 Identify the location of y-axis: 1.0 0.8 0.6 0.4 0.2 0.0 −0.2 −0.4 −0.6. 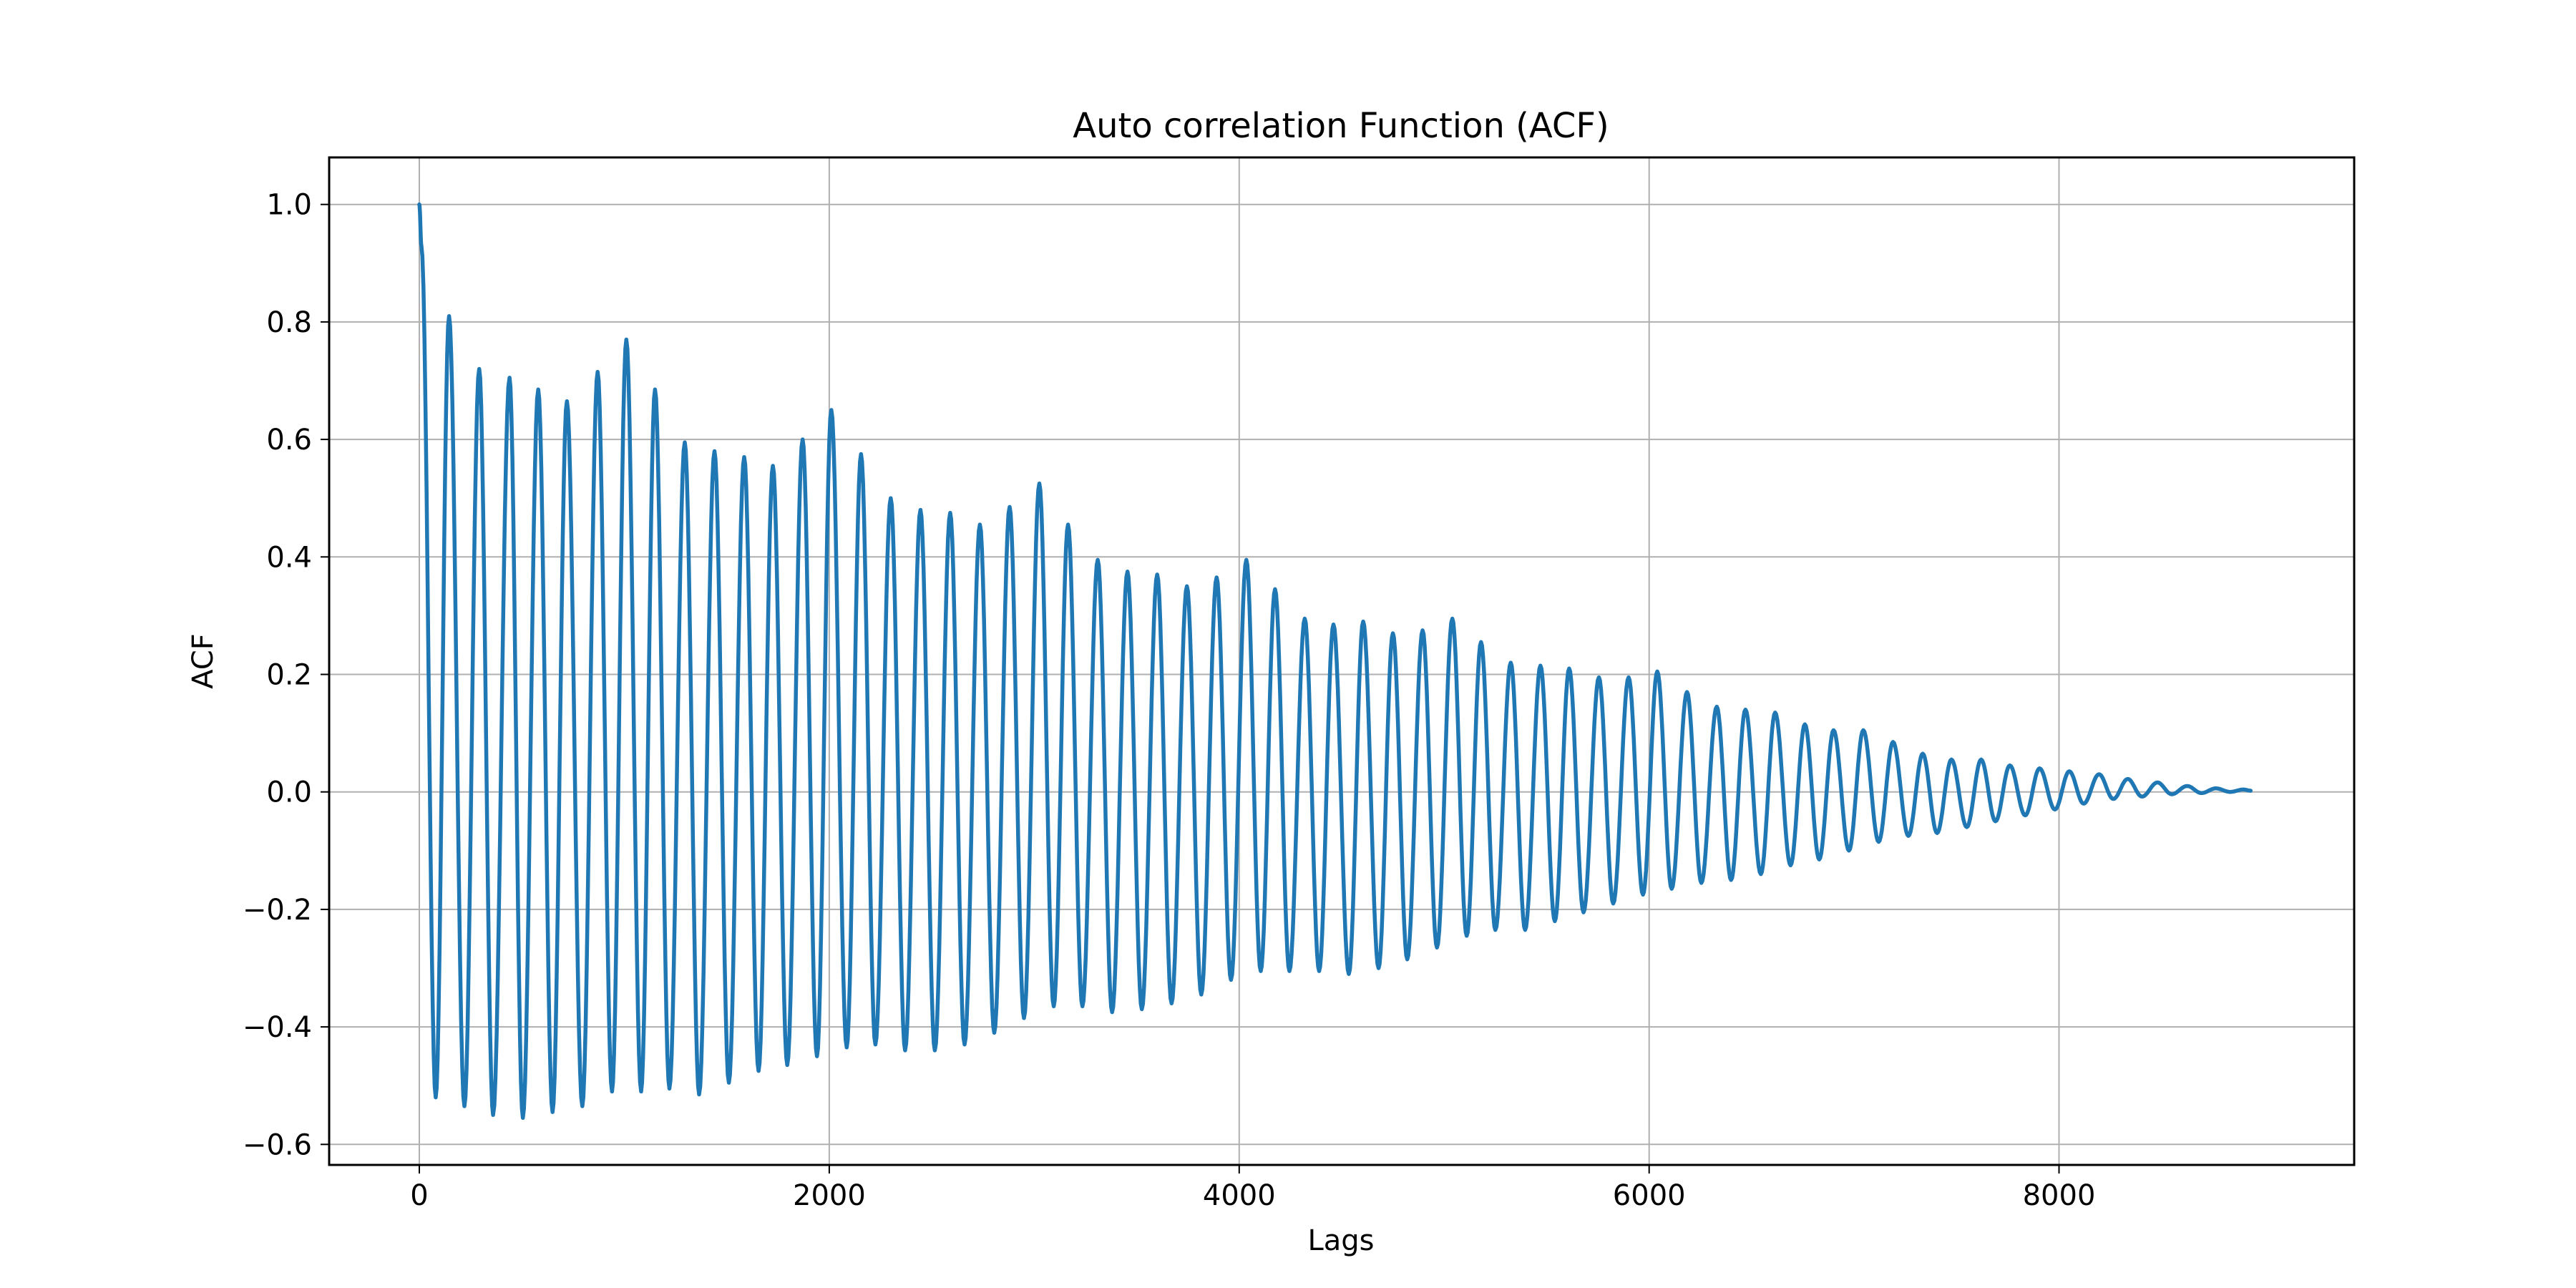
(286, 675).